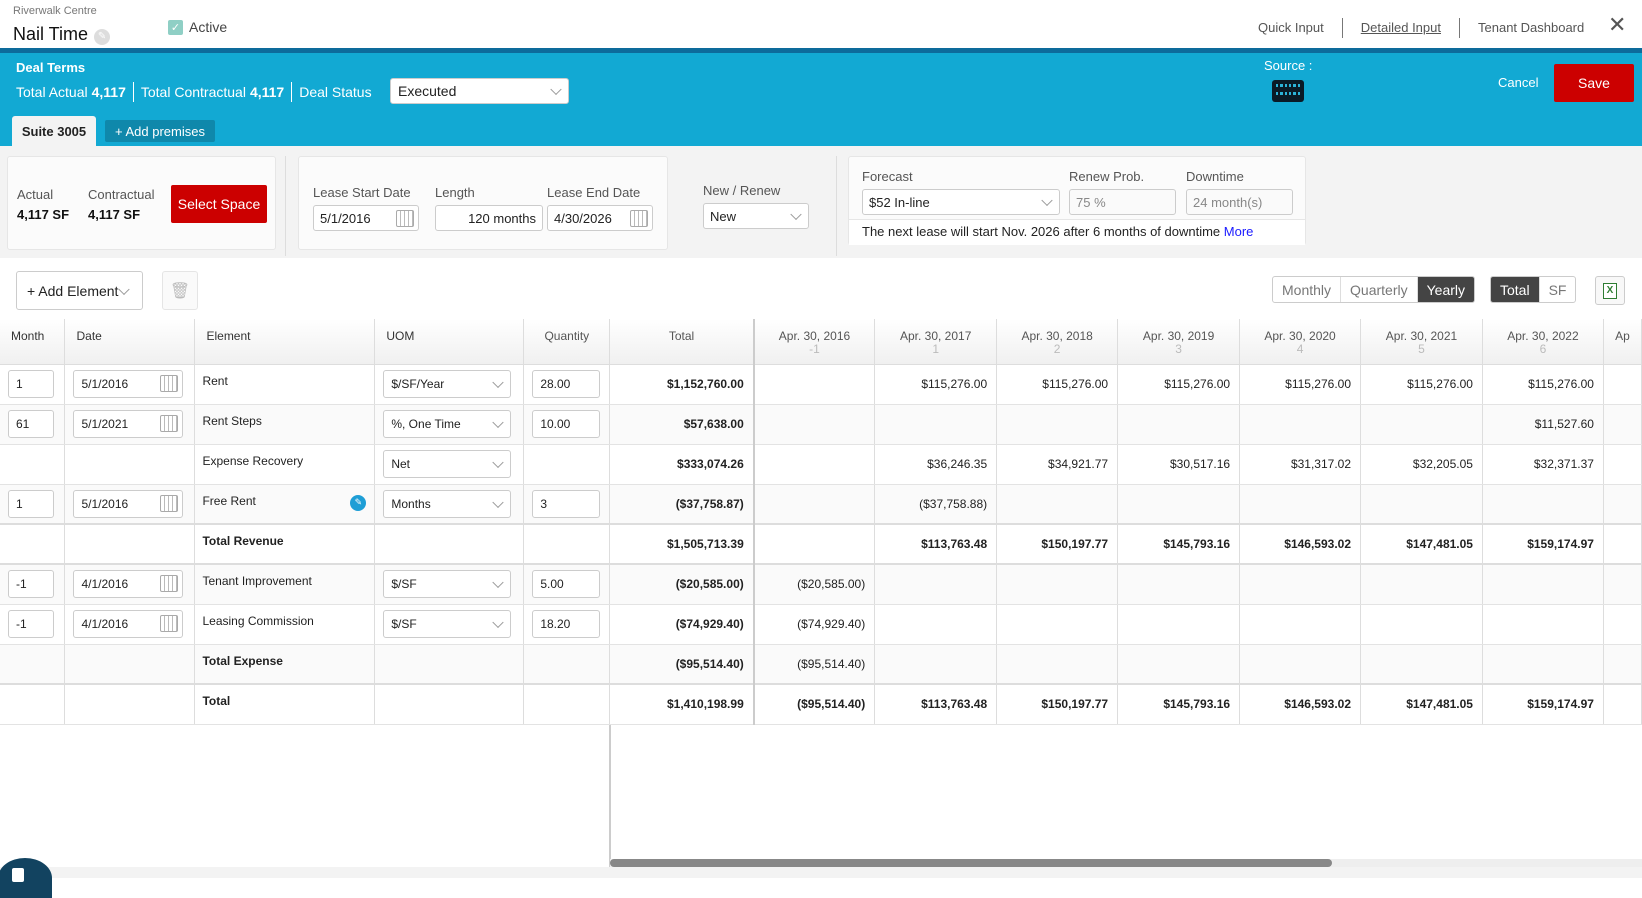  Describe the element at coordinates (447, 384) in the screenshot. I see `uom-input: $/SF/Year` at that location.